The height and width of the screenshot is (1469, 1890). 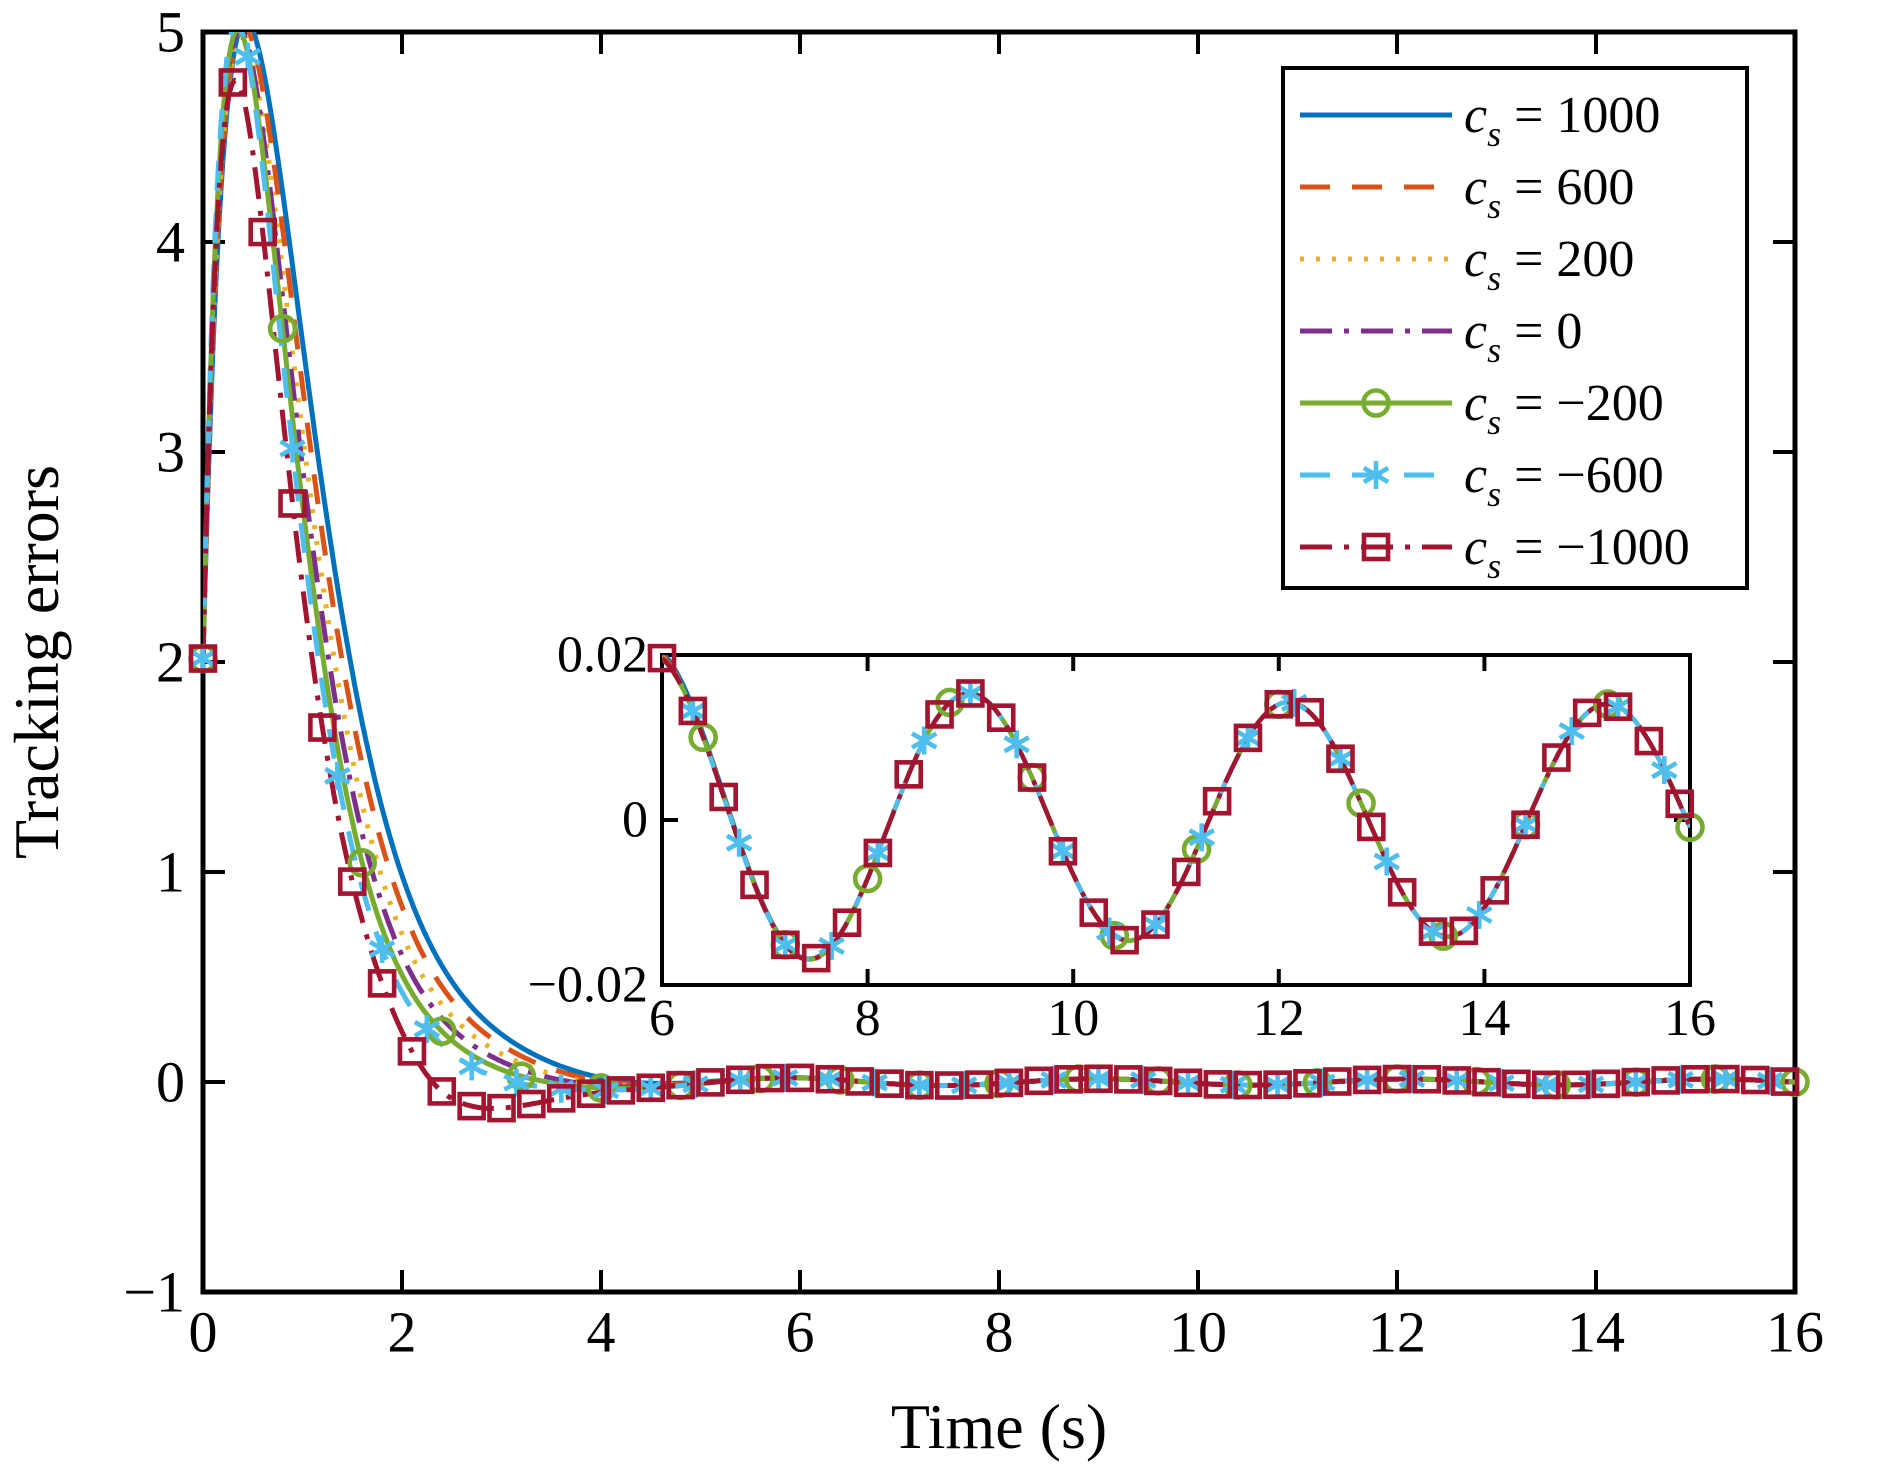 I want to click on inset-series-markers-cs-neg600, so click(x=1178, y=819).